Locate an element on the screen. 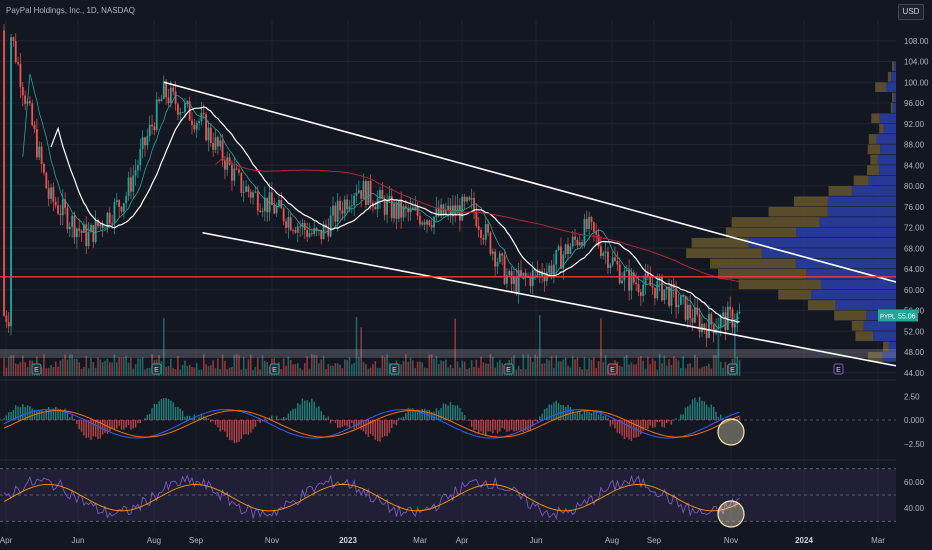 This screenshot has height=550, width=932. volume-band is located at coordinates (448, 353).